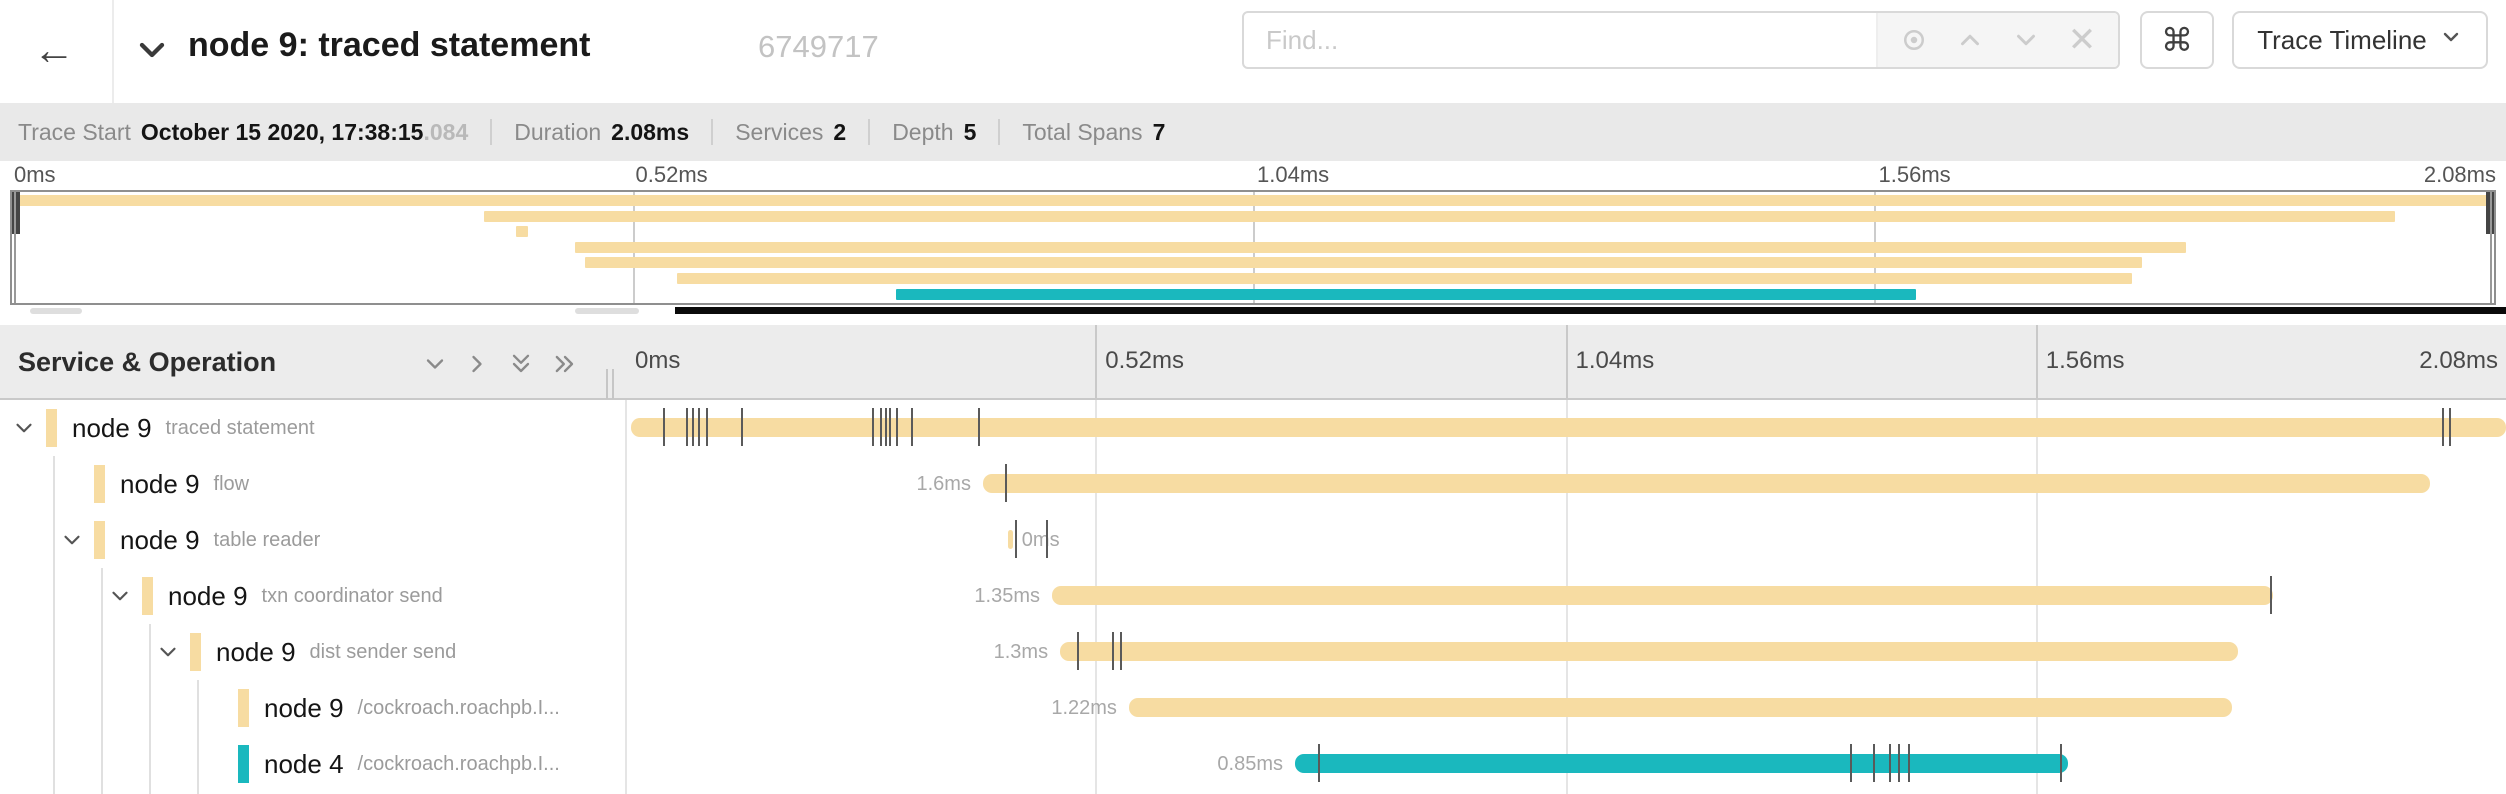 Image resolution: width=2506 pixels, height=794 pixels. I want to click on summary-item: Trace Start October 15 2020, 17:38:15.084, so click(243, 132).